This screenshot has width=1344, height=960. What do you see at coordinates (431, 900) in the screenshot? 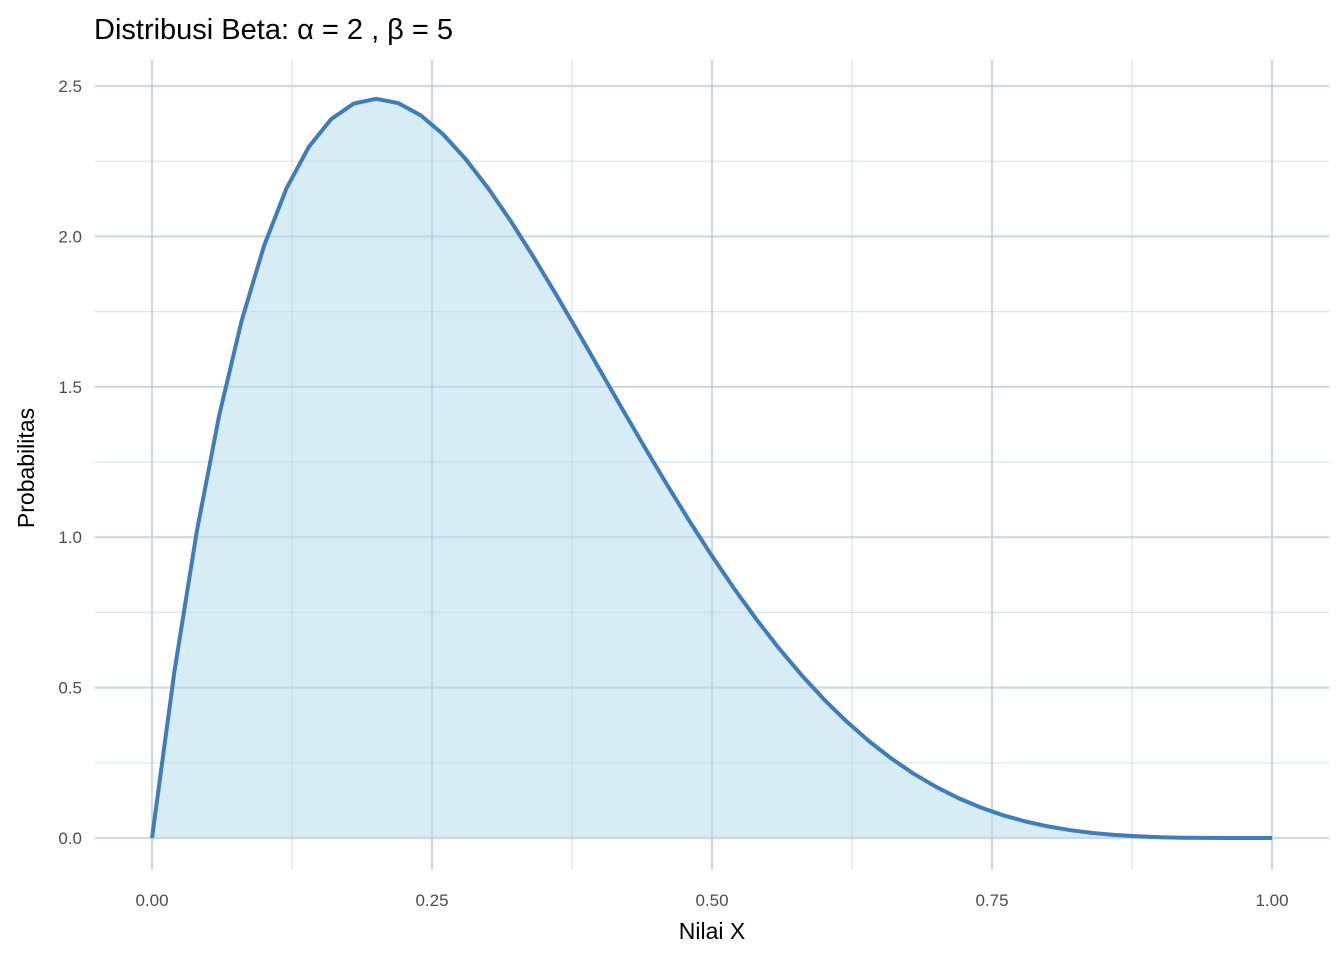
I see `x-tick-label: 0.25` at bounding box center [431, 900].